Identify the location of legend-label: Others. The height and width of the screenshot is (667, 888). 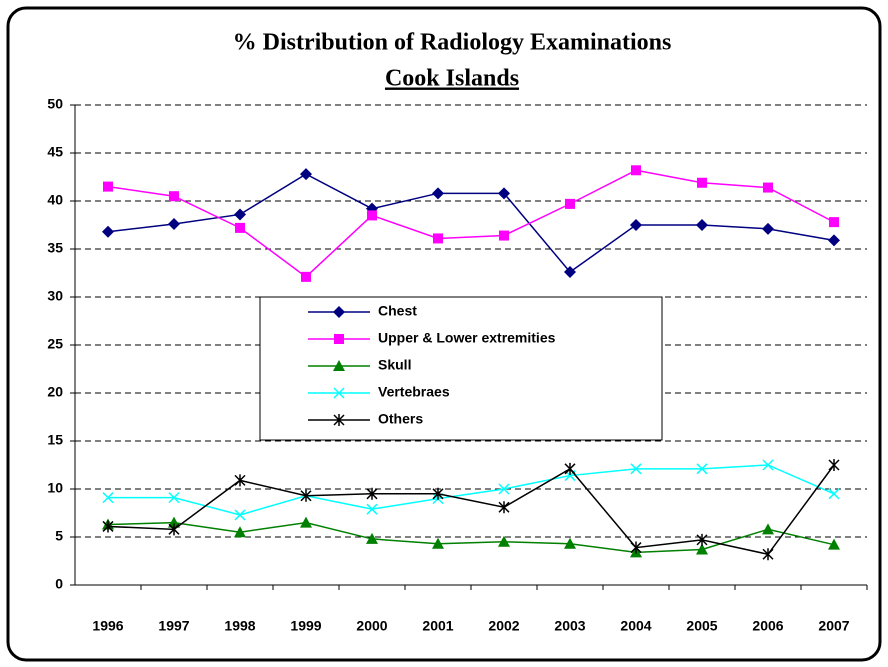
(400, 419).